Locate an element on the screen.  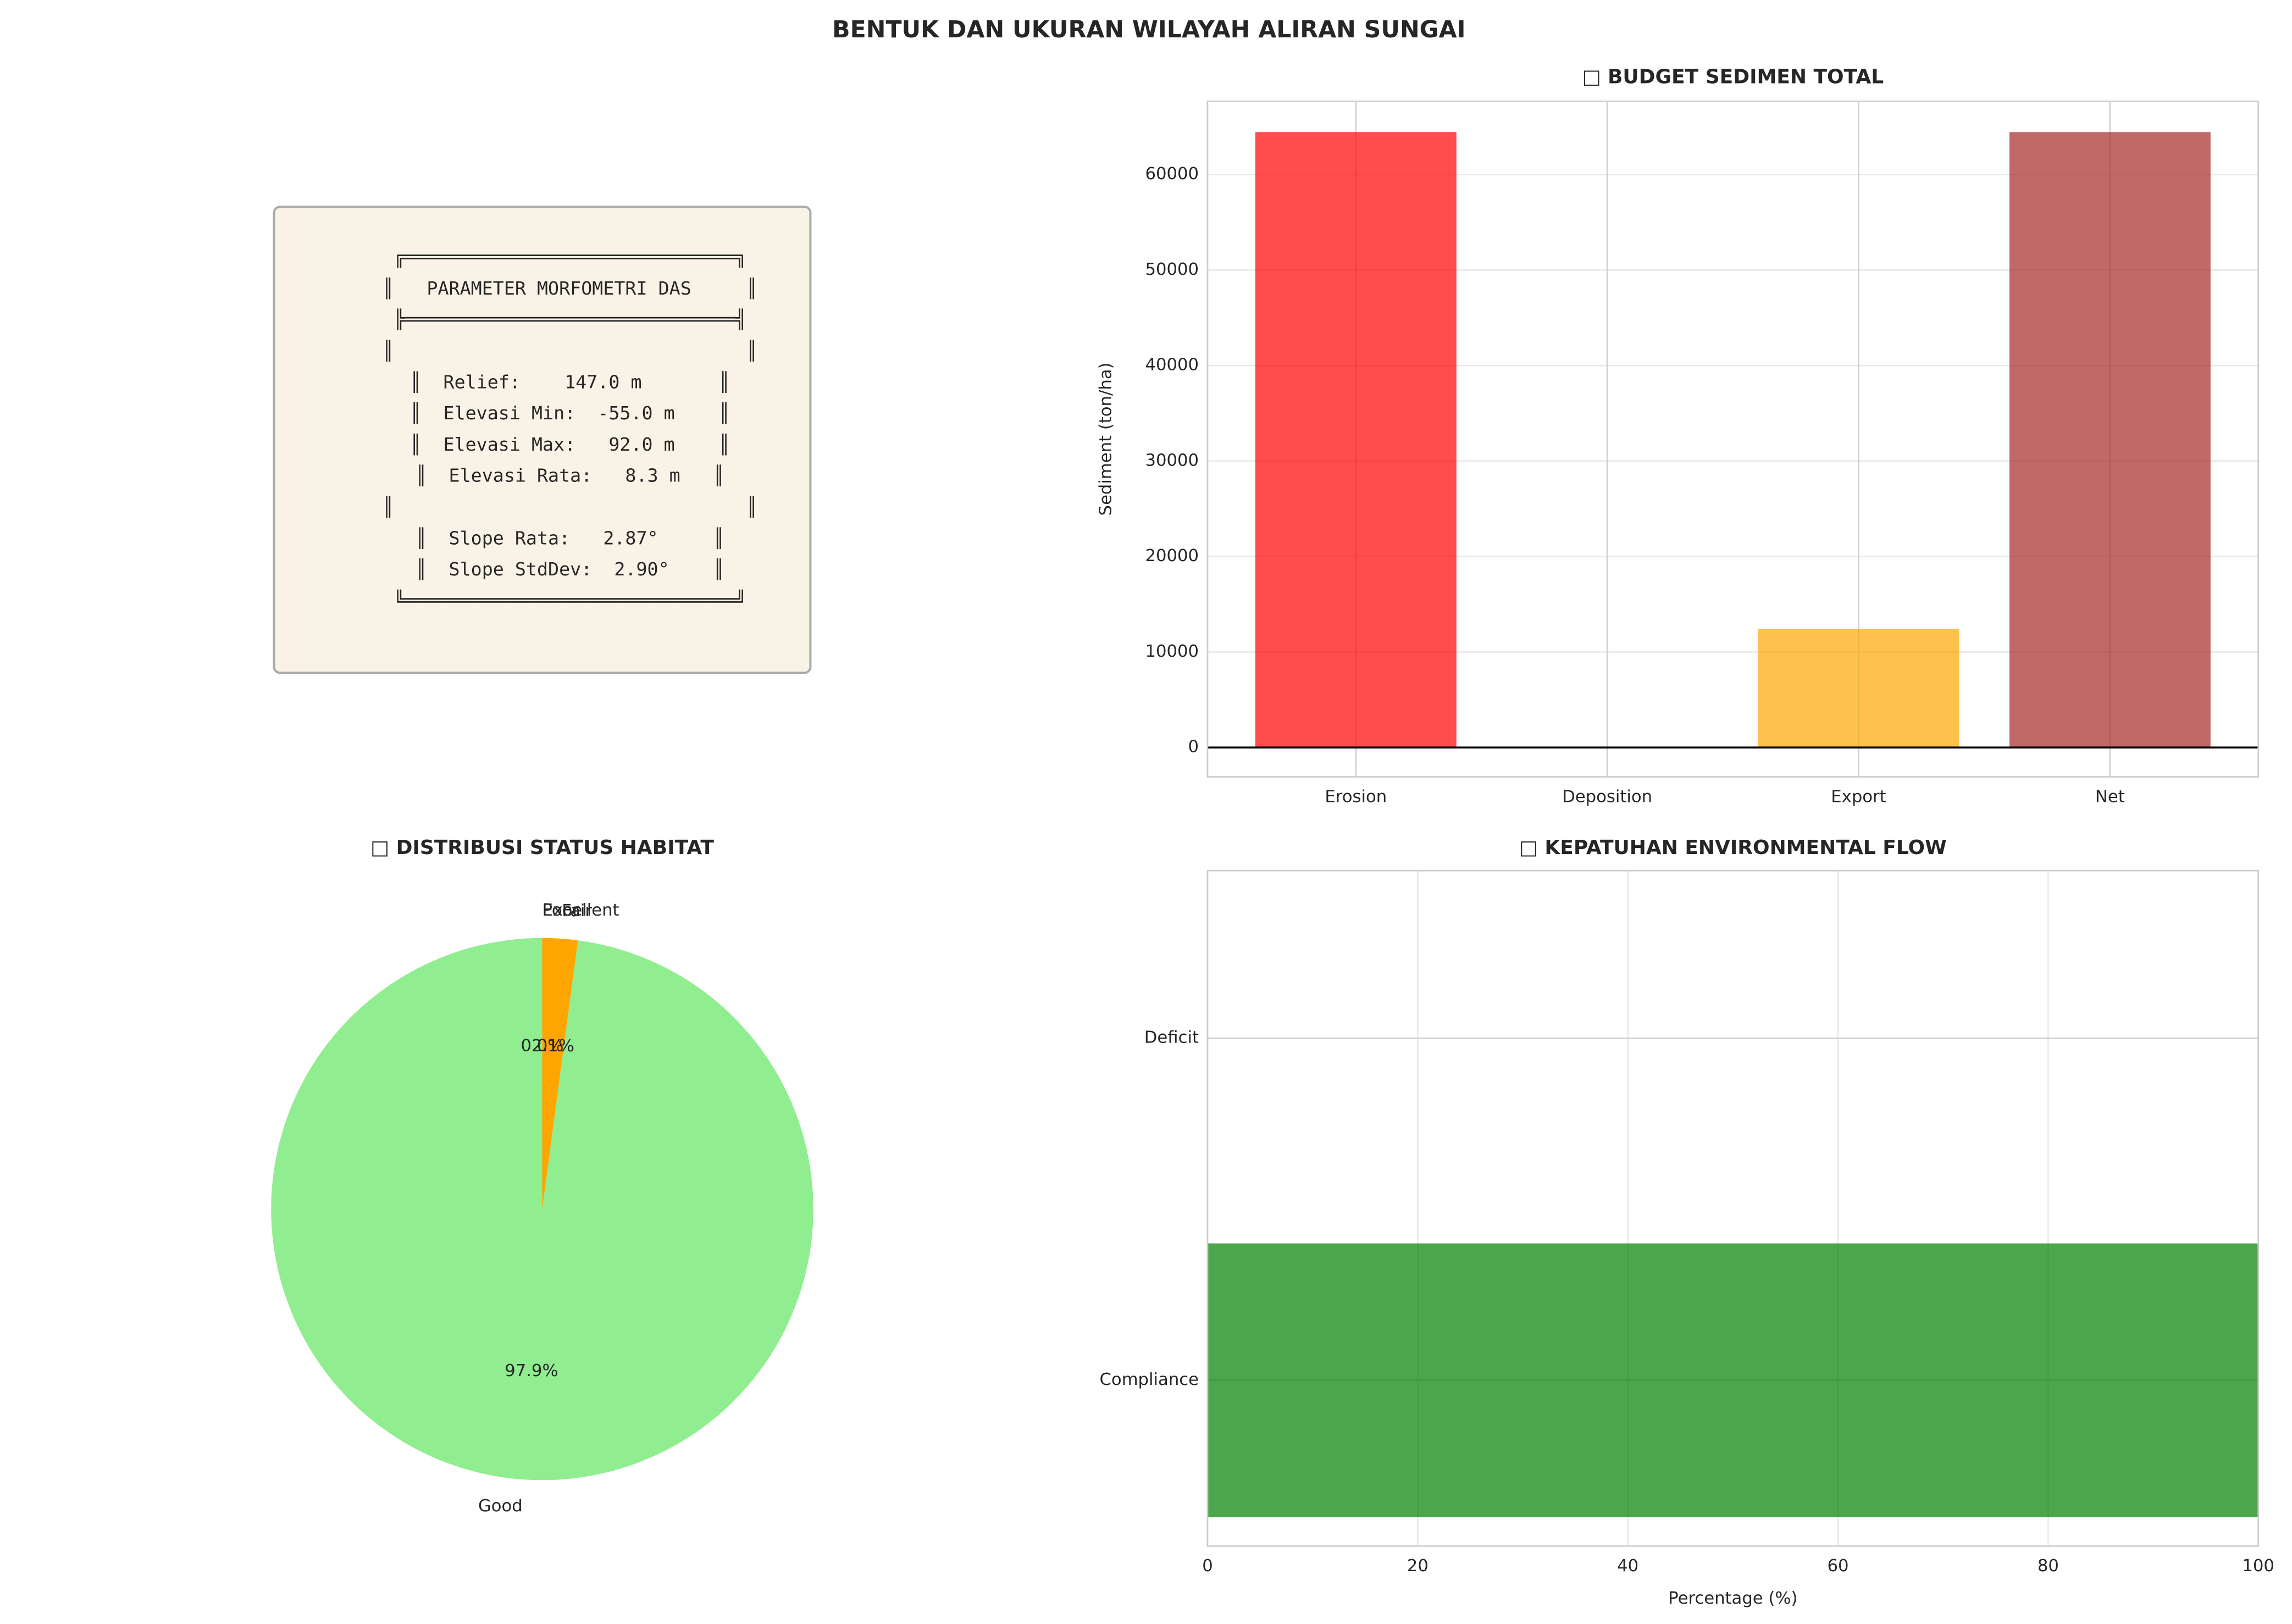
text-panel is located at coordinates (542, 440).